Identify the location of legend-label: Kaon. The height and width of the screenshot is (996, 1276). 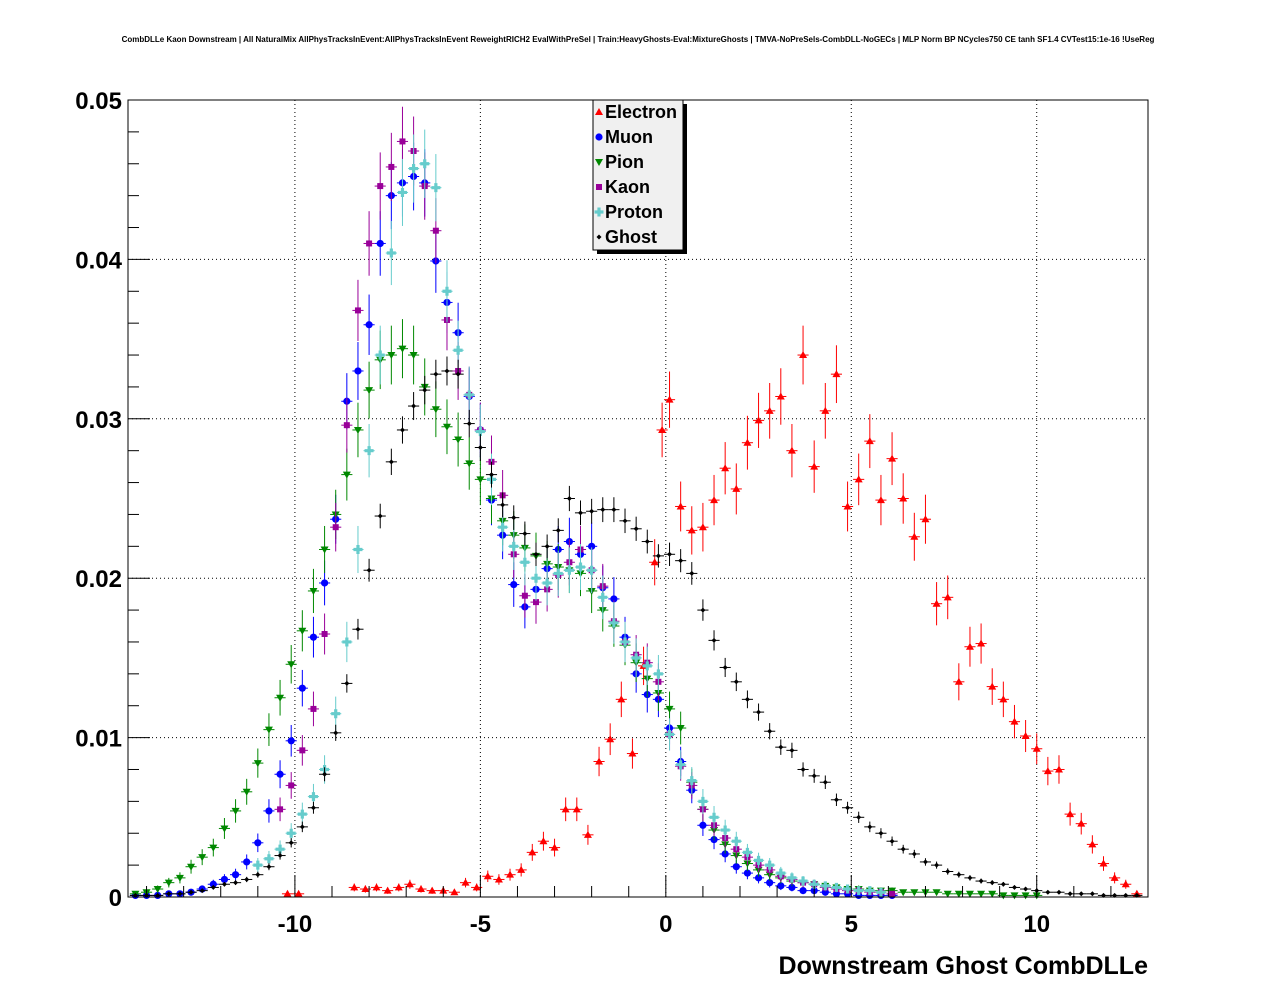
(627, 187).